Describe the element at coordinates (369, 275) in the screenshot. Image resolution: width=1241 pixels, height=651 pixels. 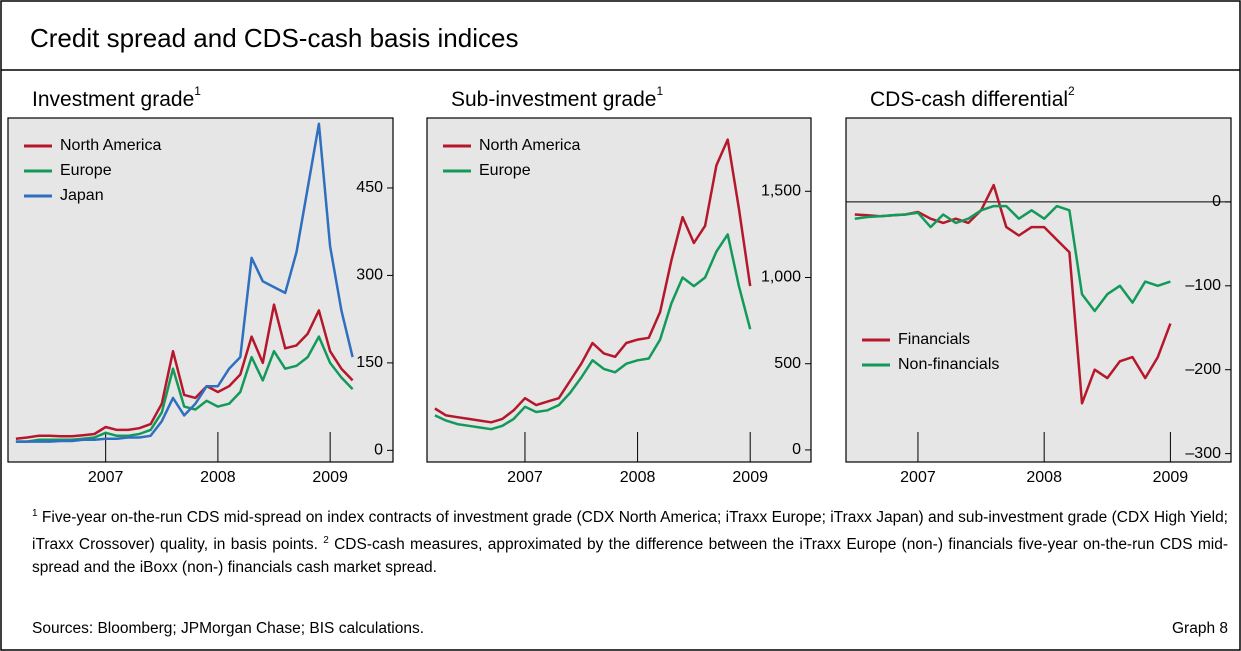
I see `y-tick-label: 300` at that location.